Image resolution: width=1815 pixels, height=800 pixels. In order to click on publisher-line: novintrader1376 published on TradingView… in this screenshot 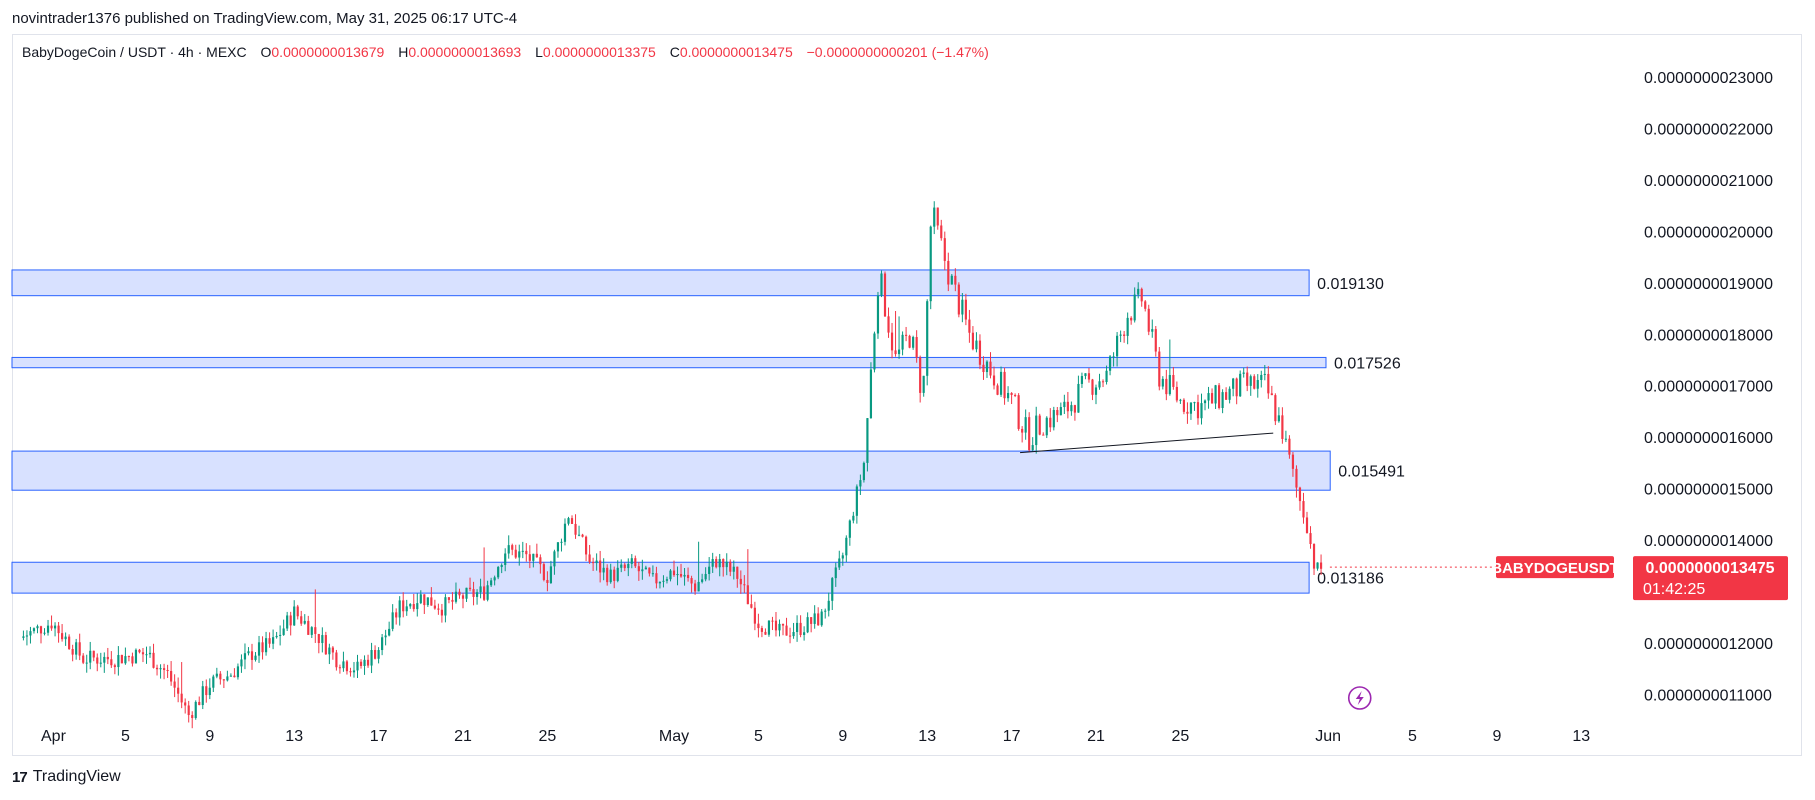, I will do `click(265, 18)`.